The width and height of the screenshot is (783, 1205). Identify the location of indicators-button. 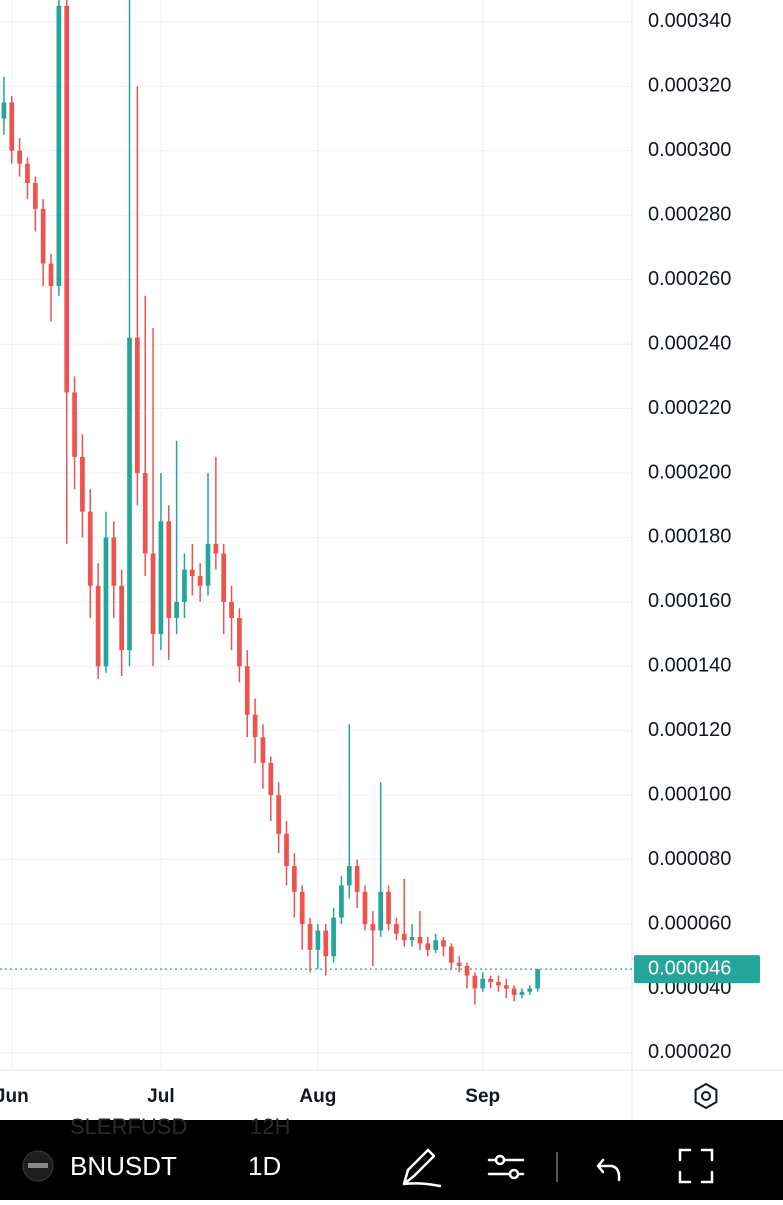
(506, 1167).